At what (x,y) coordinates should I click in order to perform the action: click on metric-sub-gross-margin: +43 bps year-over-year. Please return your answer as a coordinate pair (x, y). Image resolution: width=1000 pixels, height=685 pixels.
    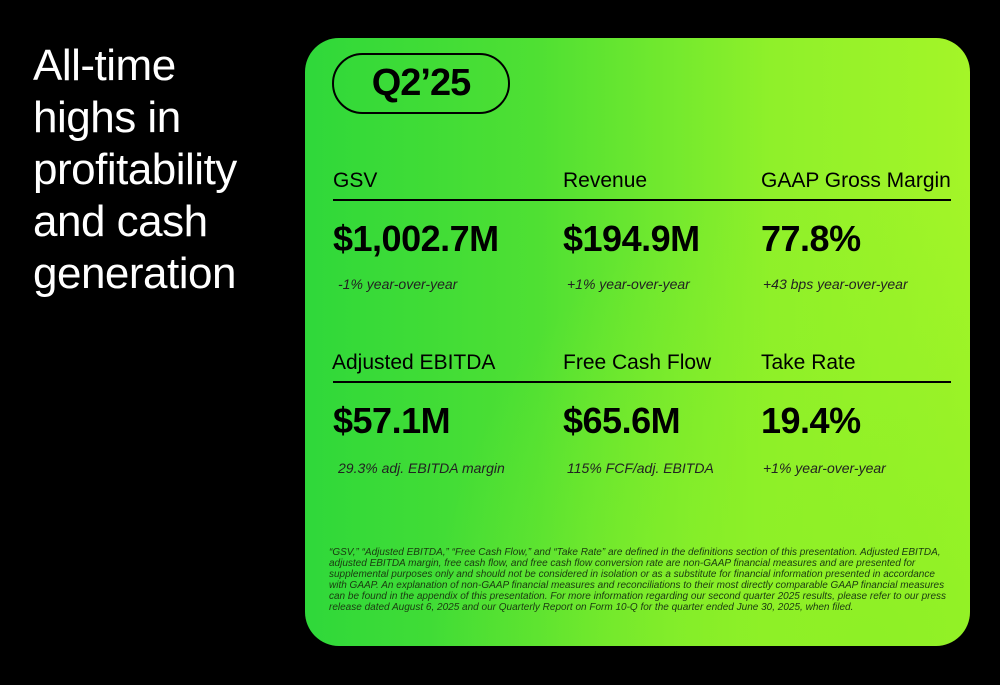
    Looking at the image, I should click on (835, 284).